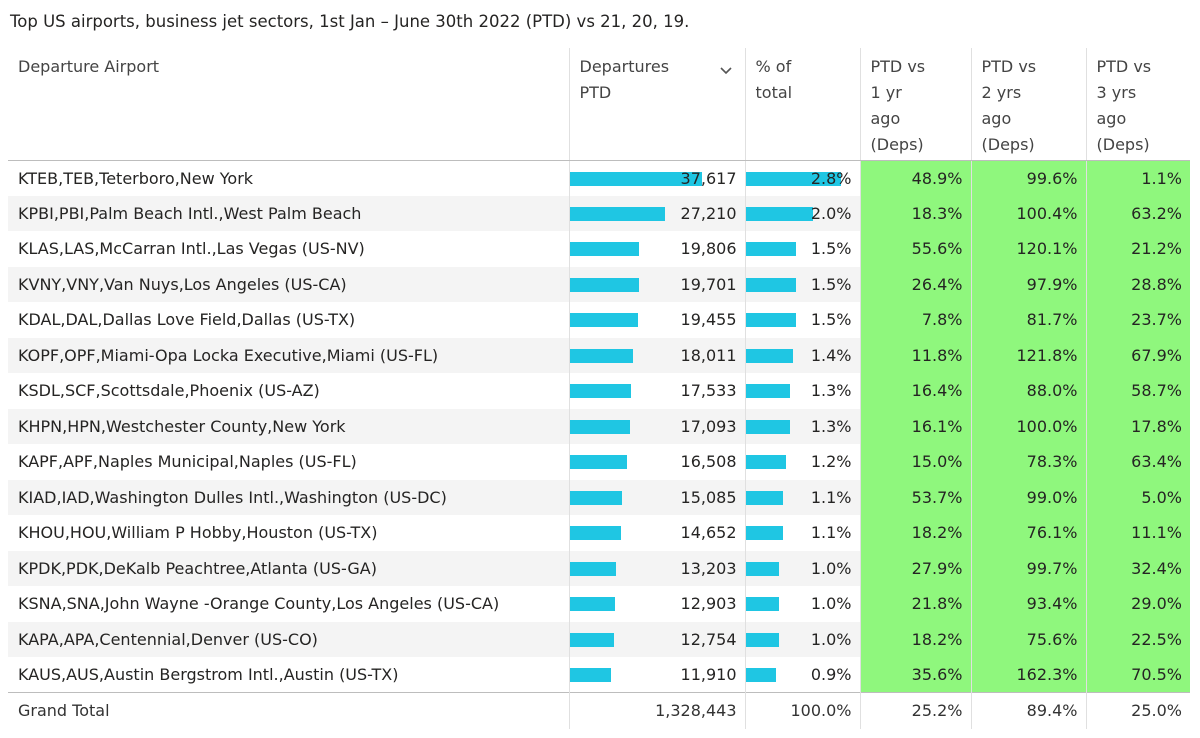 Image resolution: width=1200 pixels, height=738 pixels. Describe the element at coordinates (1028, 604) in the screenshot. I see `vs-2yrs-value: 93.4%` at that location.